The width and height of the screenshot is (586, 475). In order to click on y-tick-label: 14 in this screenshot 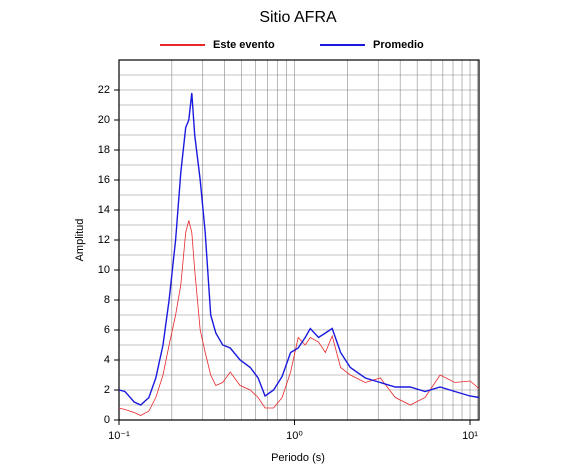, I will do `click(104, 210)`.